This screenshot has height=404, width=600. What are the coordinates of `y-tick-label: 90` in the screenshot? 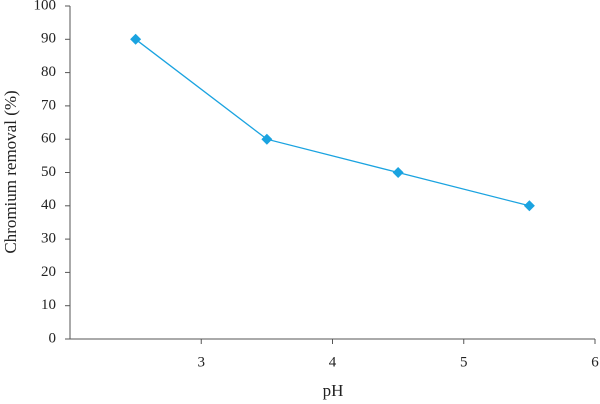 It's located at (48, 39).